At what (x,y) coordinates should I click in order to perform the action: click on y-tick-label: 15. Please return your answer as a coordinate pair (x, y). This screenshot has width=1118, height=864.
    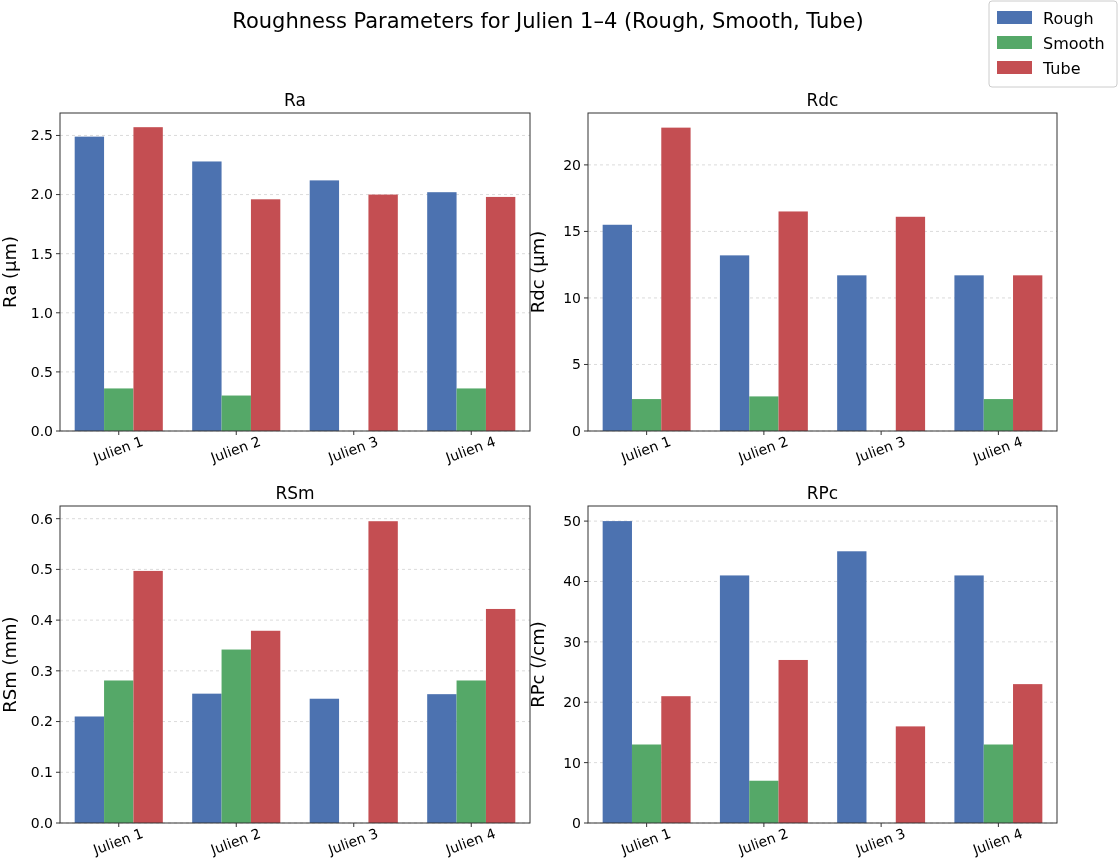
    Looking at the image, I should click on (572, 231).